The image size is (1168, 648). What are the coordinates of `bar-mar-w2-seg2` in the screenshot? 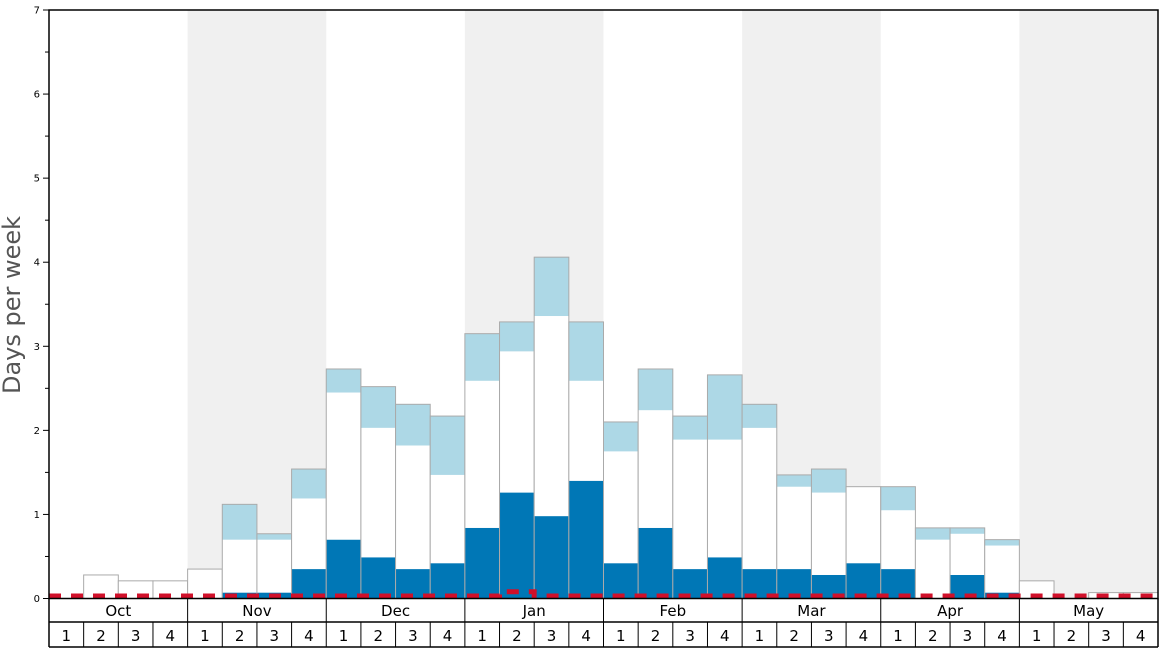 It's located at (794, 528).